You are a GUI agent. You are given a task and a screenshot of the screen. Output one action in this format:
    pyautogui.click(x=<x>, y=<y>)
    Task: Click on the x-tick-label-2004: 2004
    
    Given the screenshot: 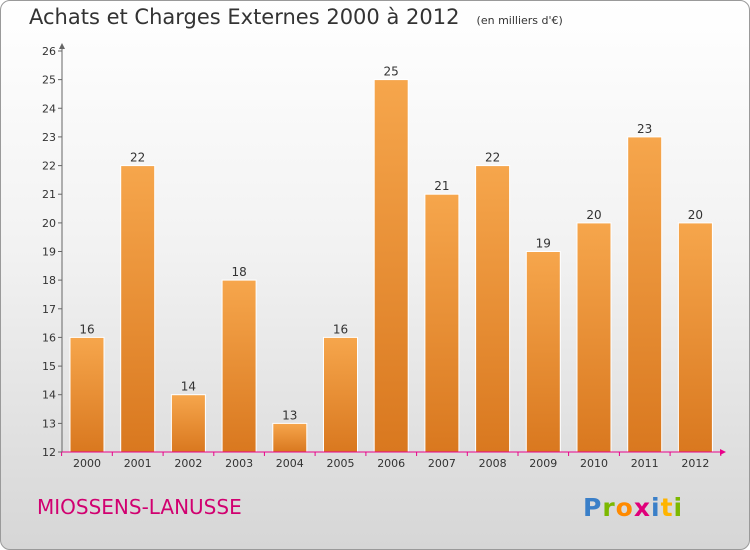 What is the action you would take?
    pyautogui.click(x=290, y=463)
    